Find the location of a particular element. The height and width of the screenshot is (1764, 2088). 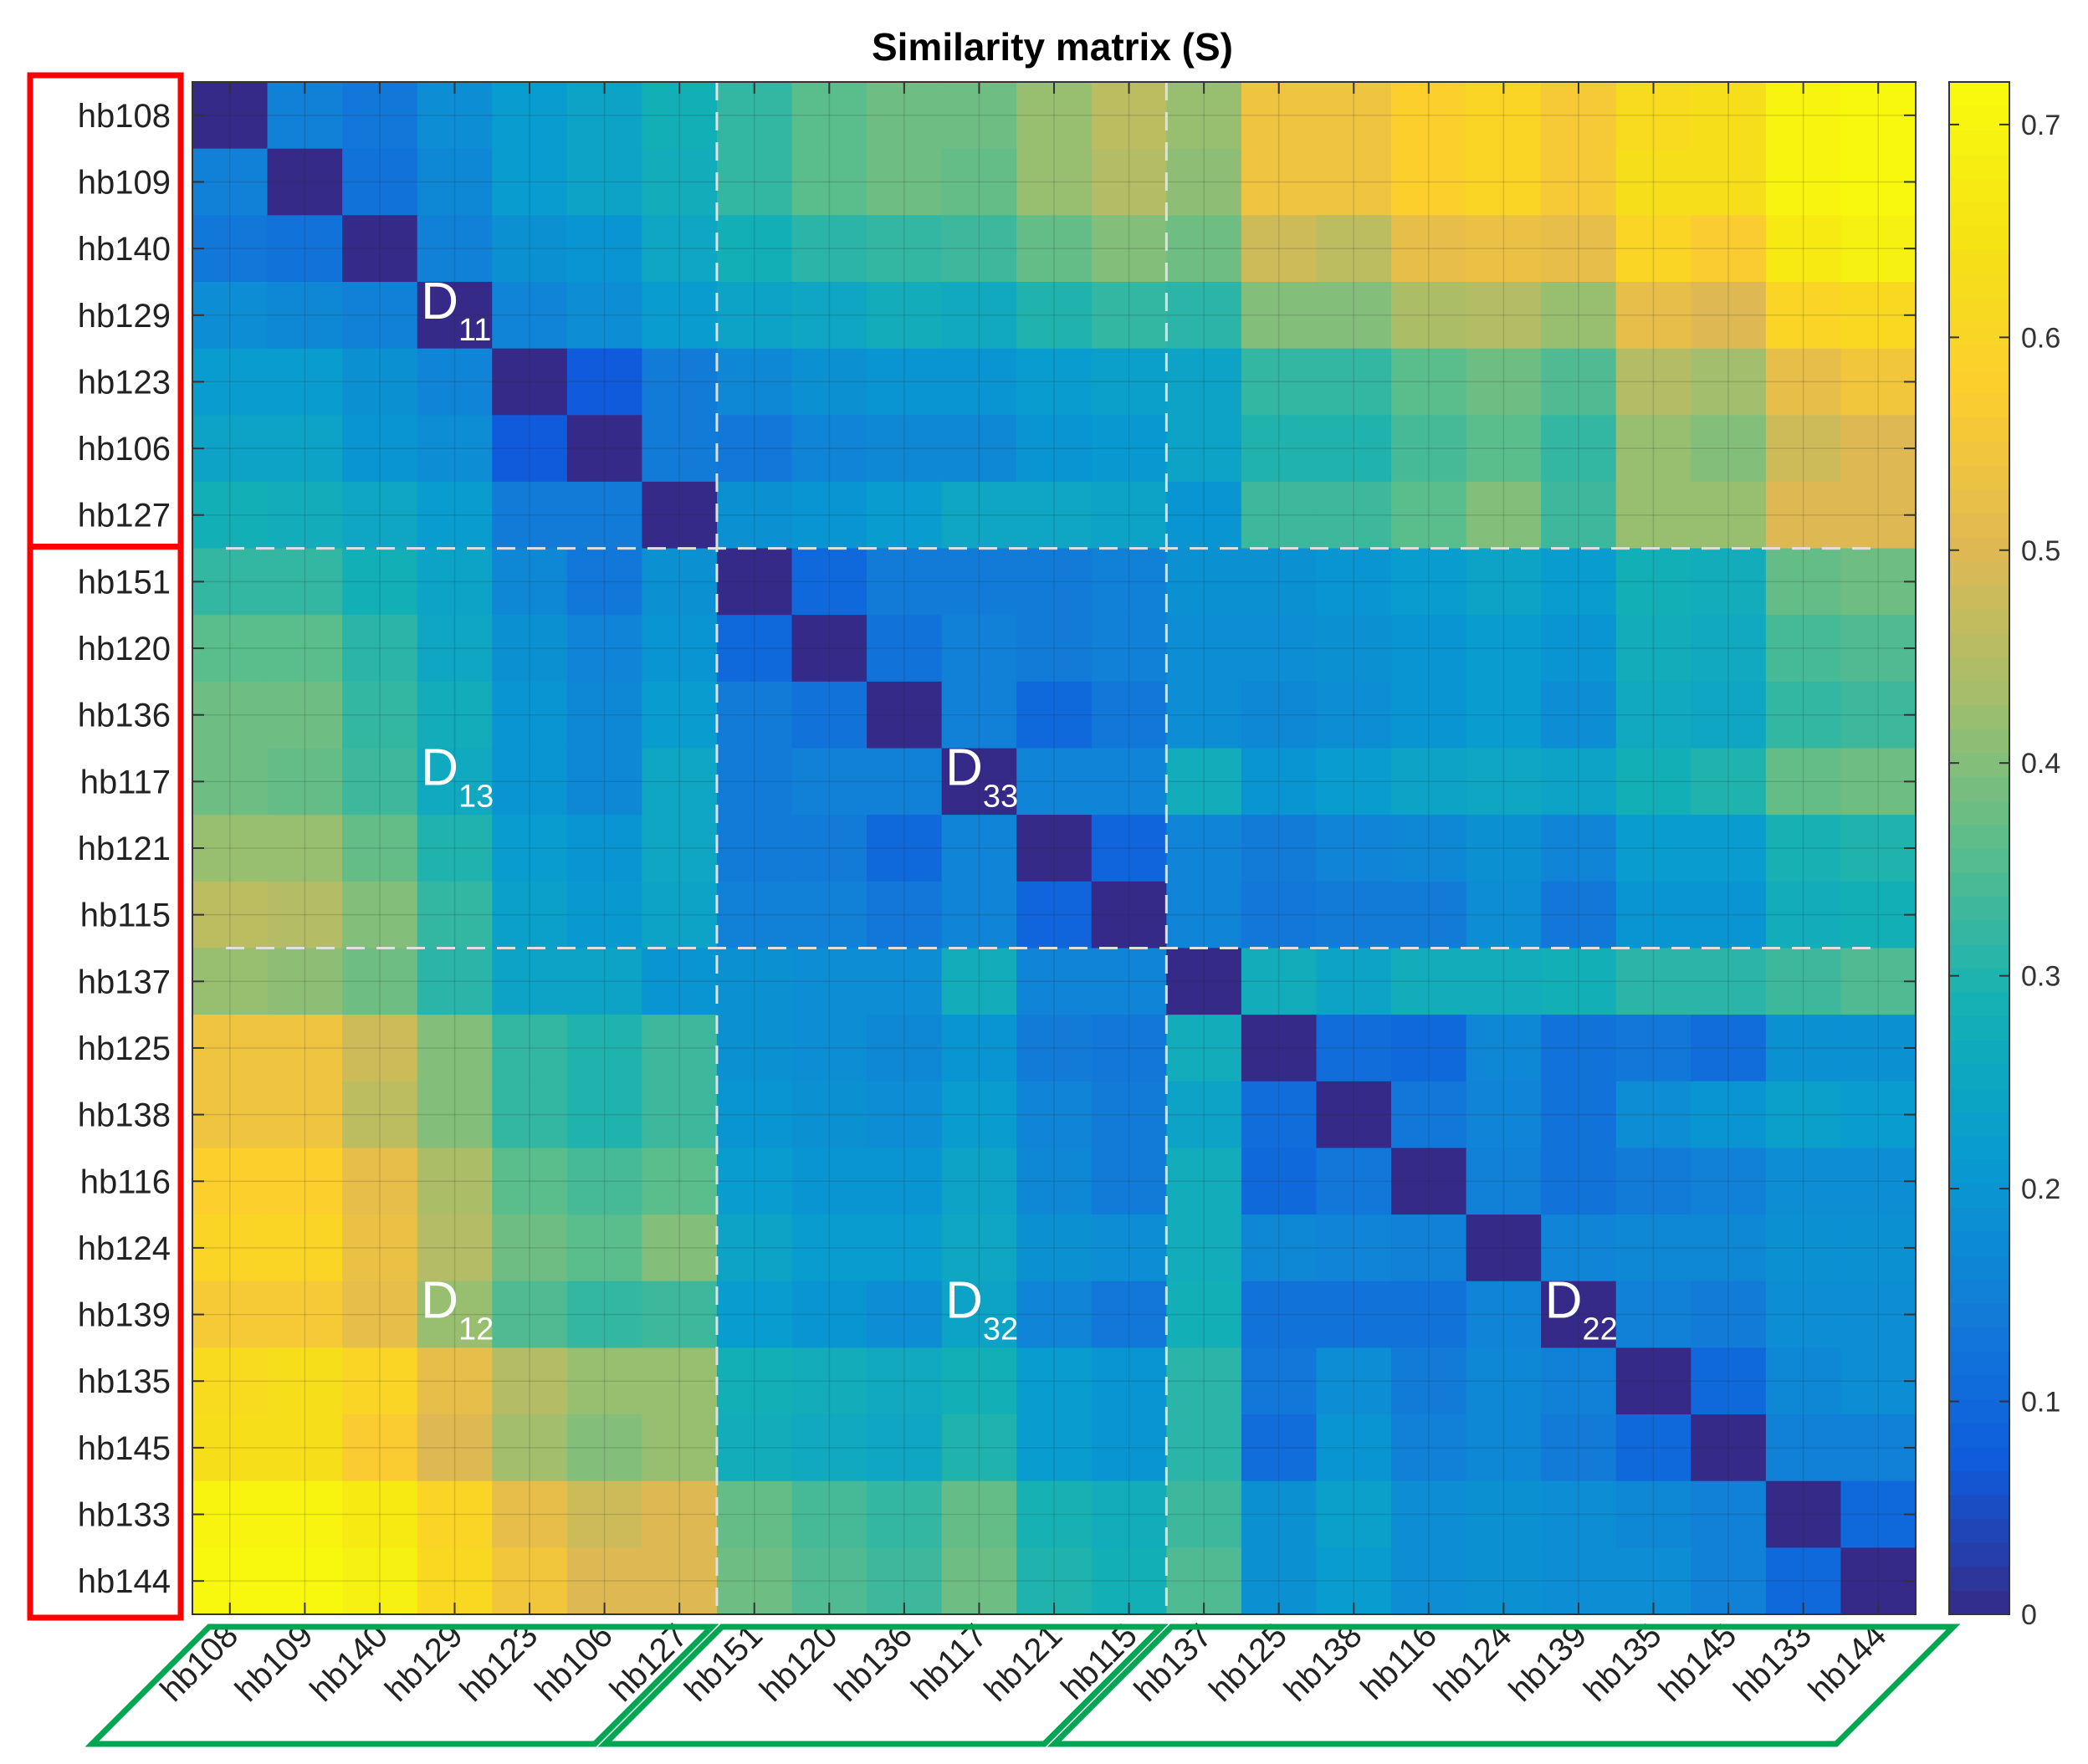

heatmap-cell-hb151-hb106 is located at coordinates (604, 582).